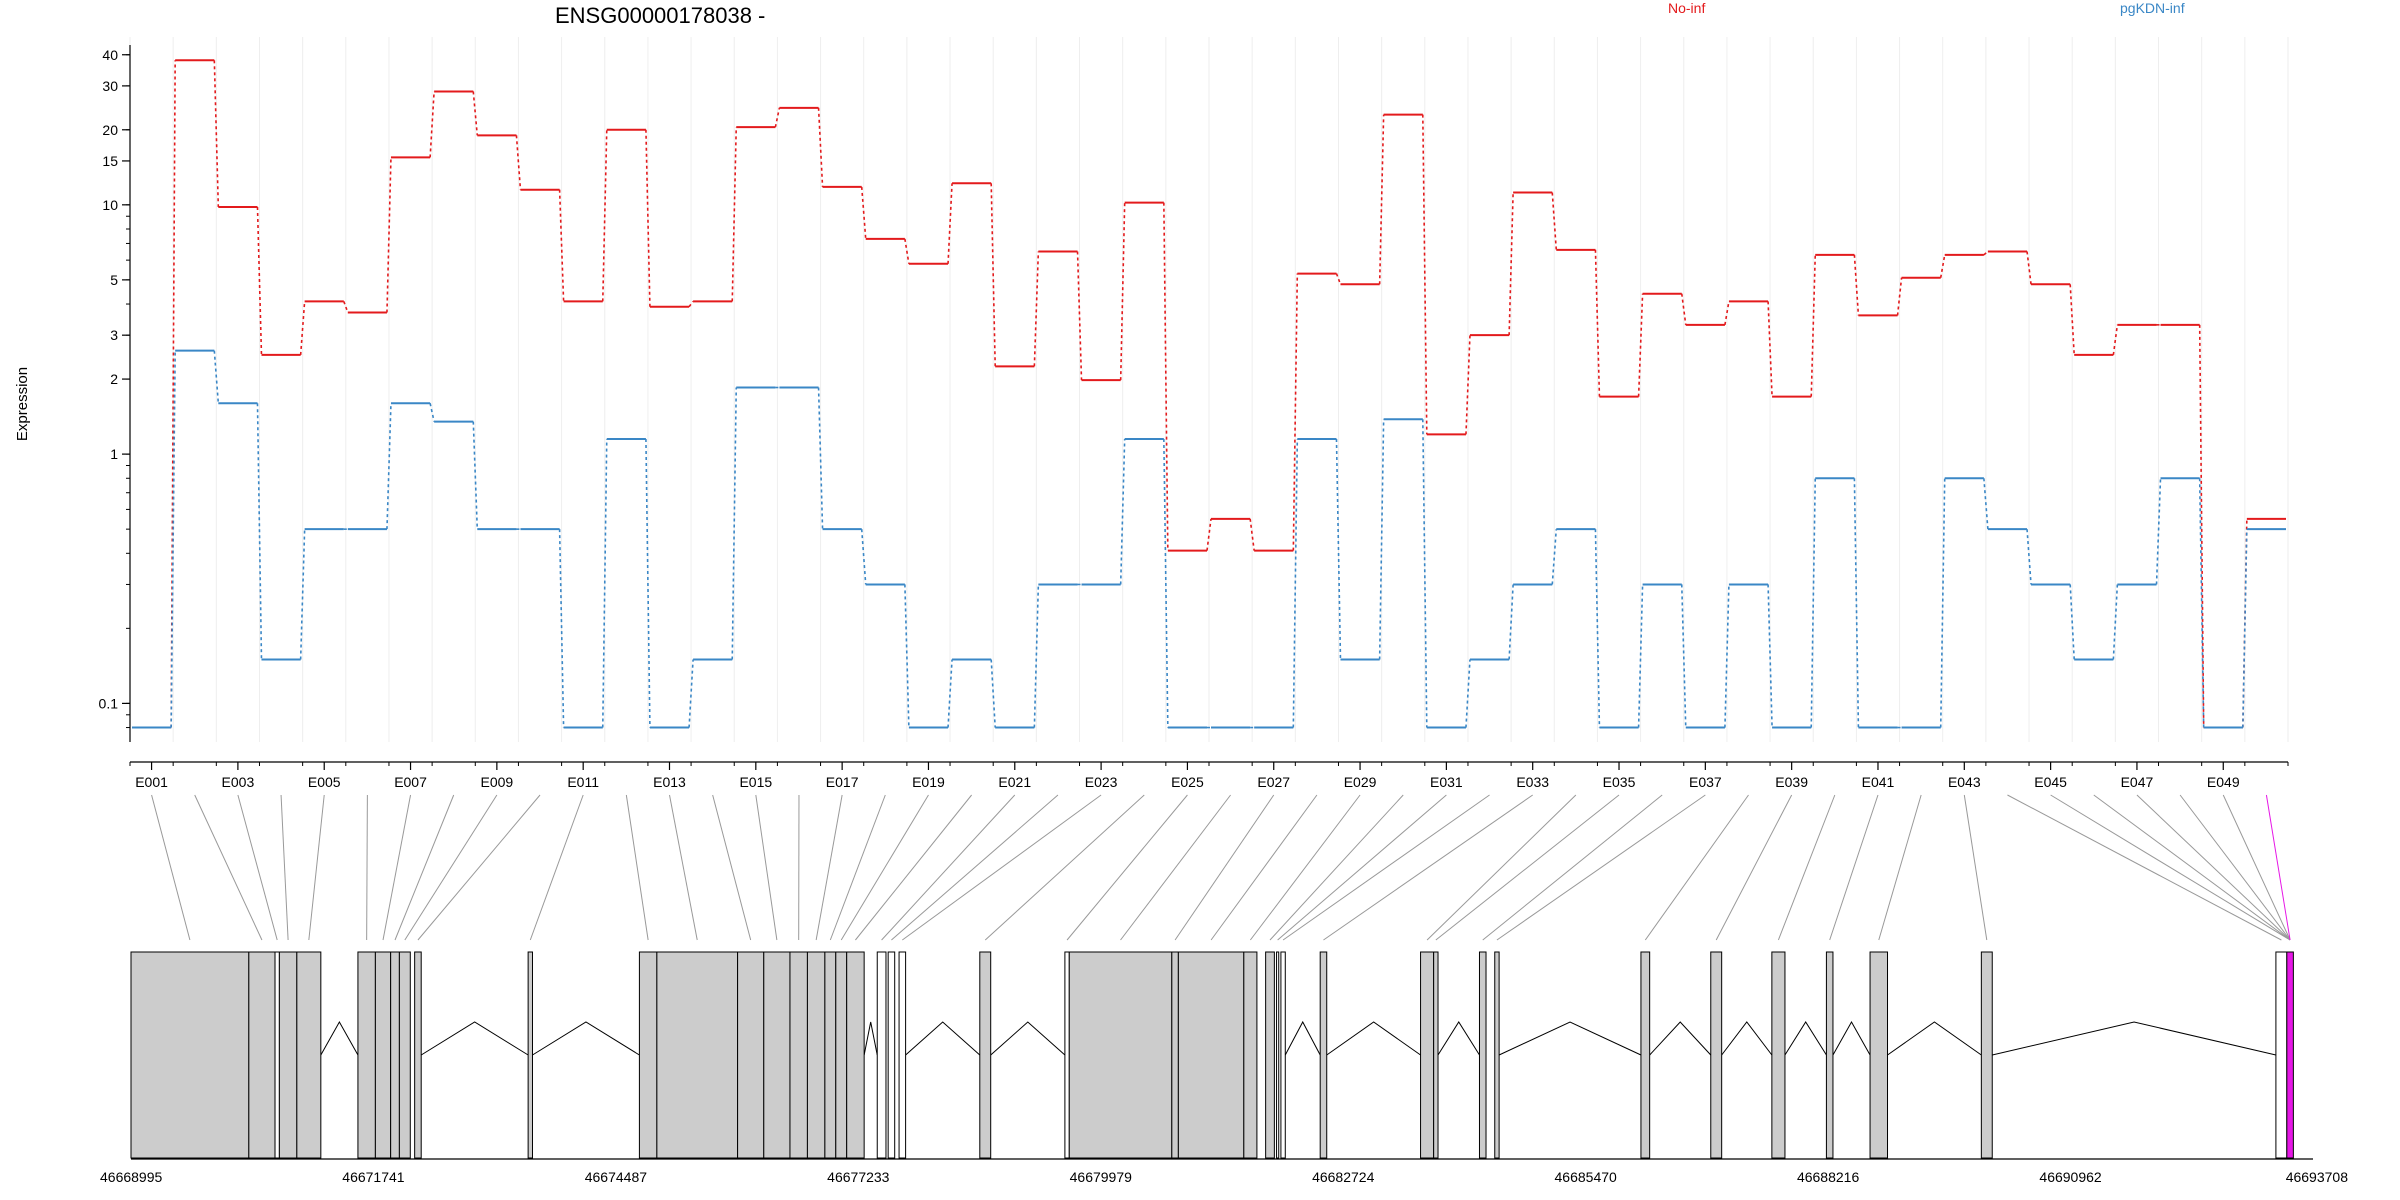 This screenshot has height=1200, width=2400. Describe the element at coordinates (2050, 782) in the screenshot. I see `x-tick-label: E045` at that location.